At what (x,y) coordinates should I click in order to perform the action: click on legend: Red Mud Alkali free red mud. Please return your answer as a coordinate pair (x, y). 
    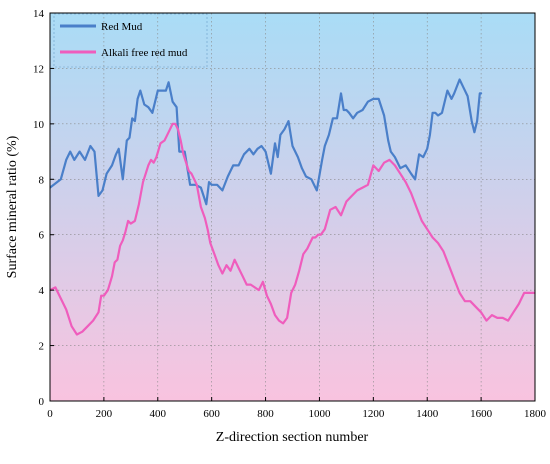
    Looking at the image, I should click on (130, 40).